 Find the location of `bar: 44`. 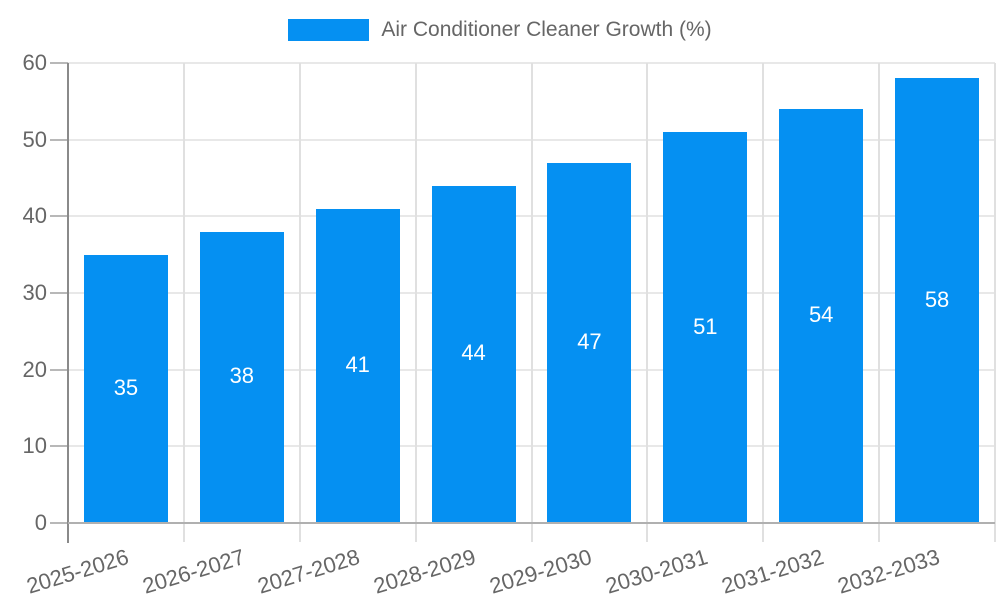

bar: 44 is located at coordinates (473, 354).